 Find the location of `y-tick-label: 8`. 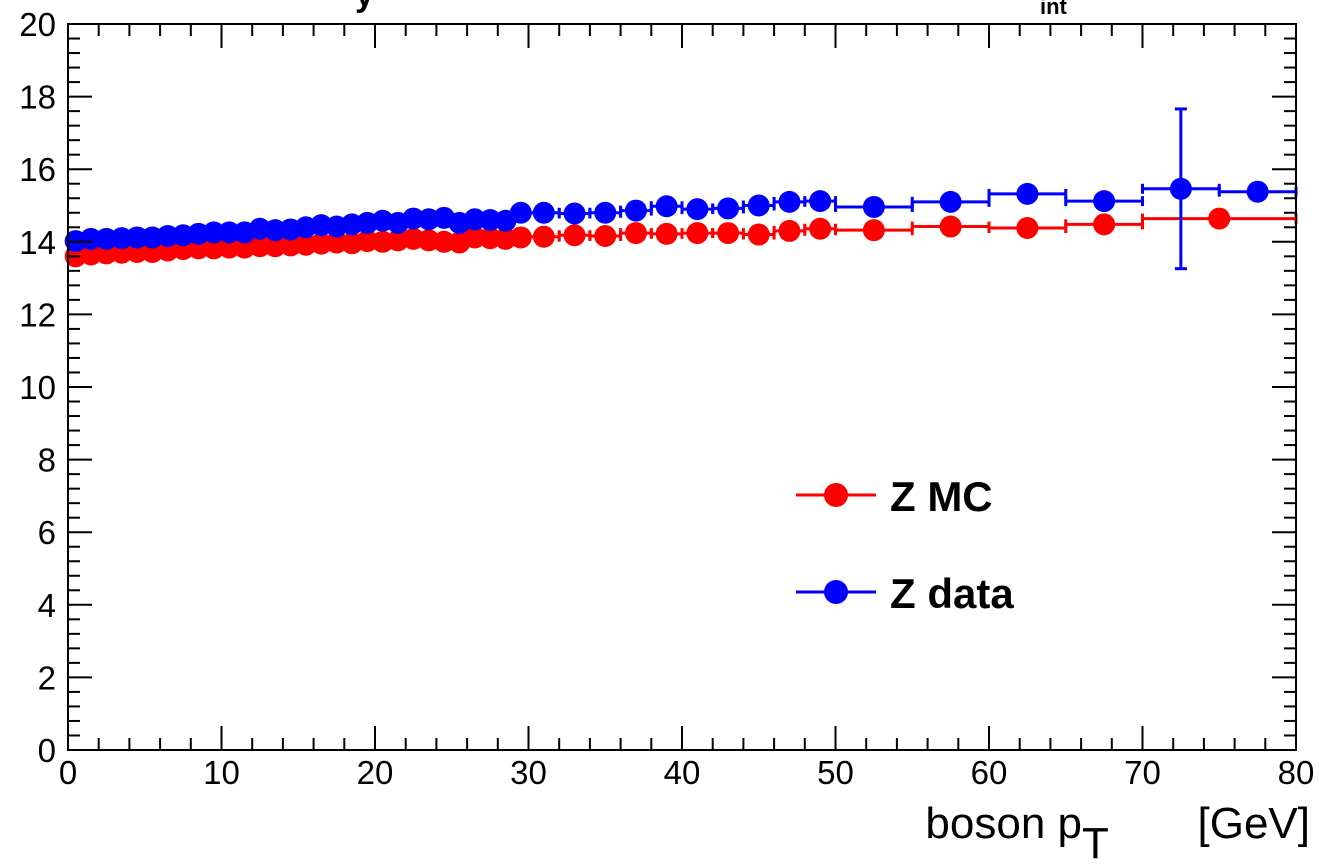

y-tick-label: 8 is located at coordinates (47, 460).